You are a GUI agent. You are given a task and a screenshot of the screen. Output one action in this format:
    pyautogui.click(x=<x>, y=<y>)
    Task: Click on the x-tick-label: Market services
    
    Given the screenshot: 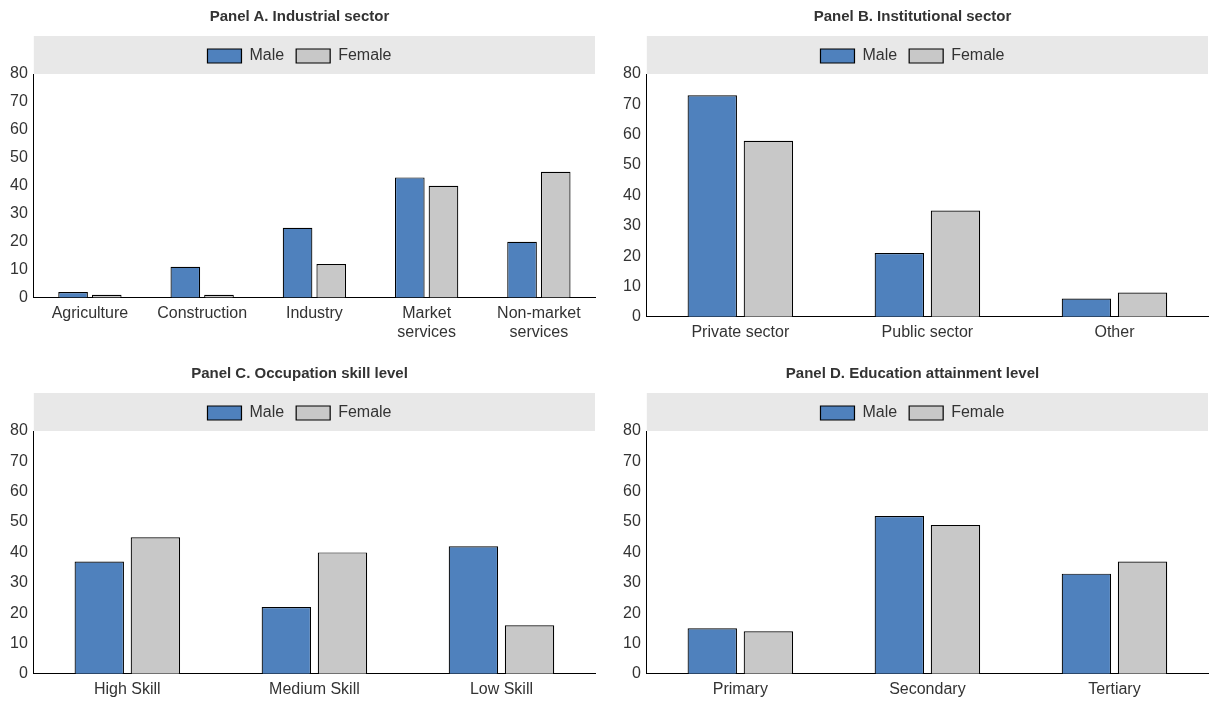 What is the action you would take?
    pyautogui.click(x=426, y=321)
    